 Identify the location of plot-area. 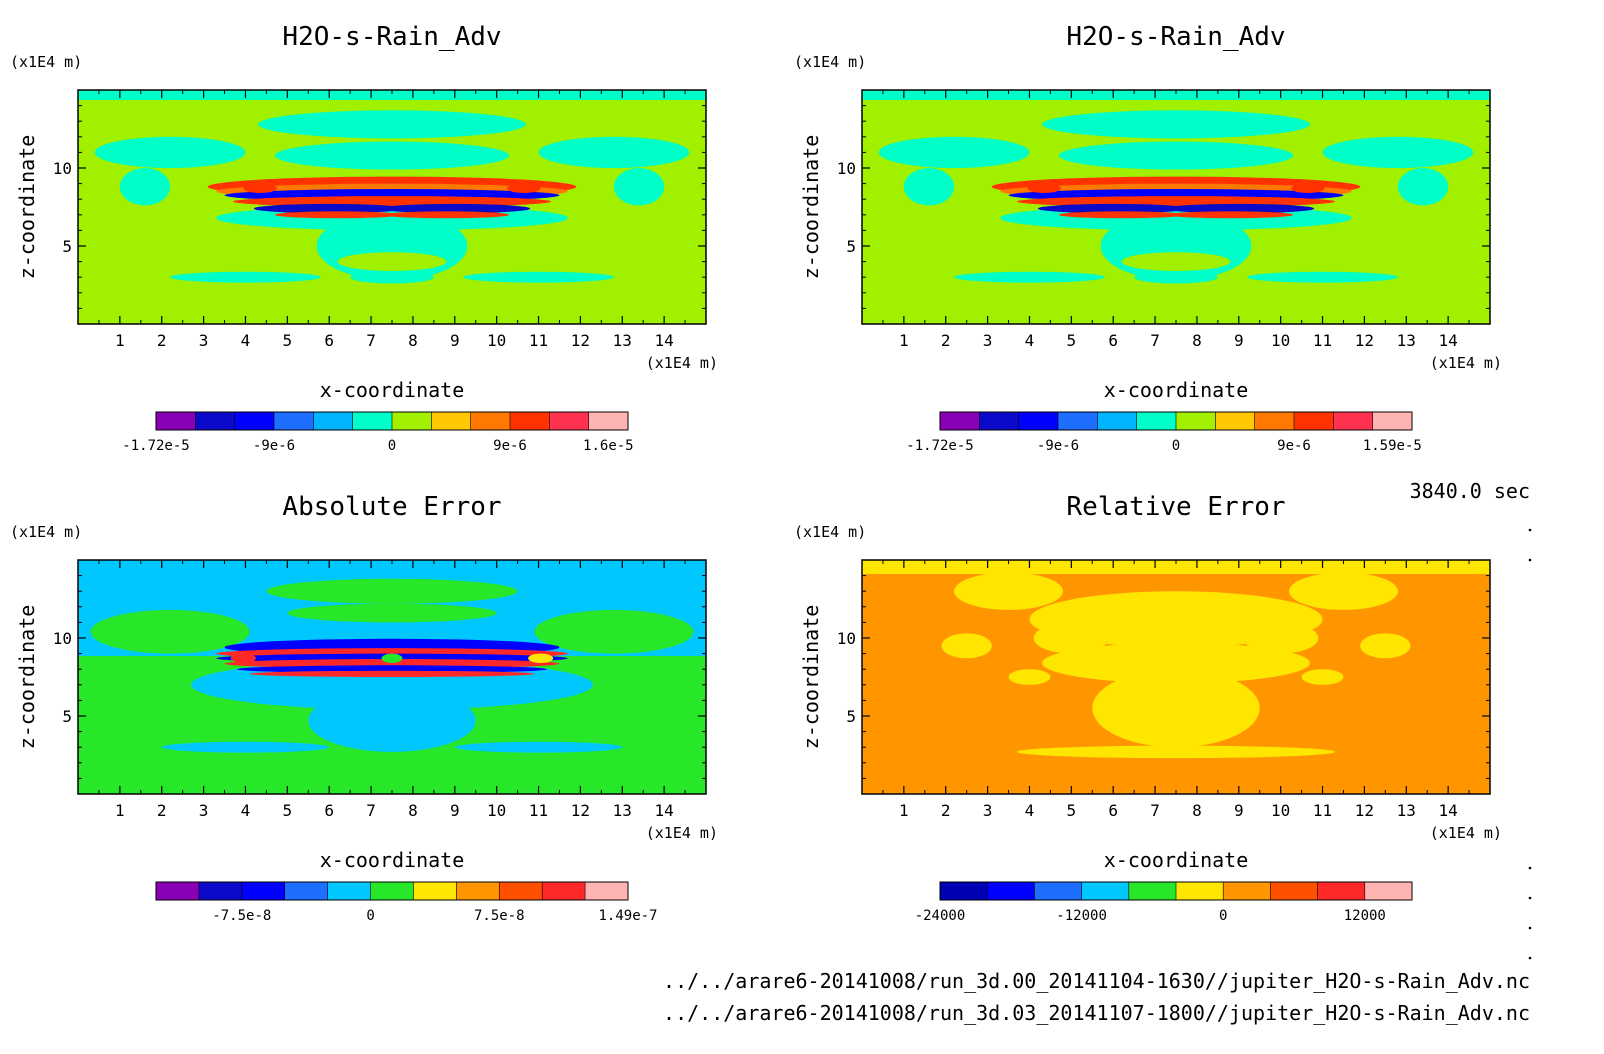
(392, 677).